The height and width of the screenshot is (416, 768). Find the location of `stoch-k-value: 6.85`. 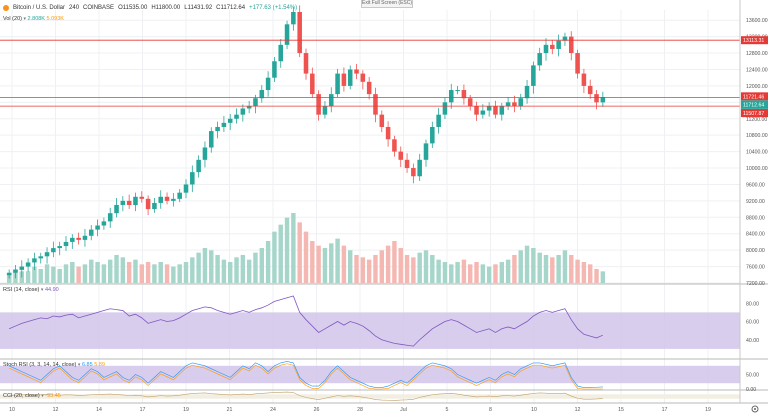

stoch-k-value: 6.85 is located at coordinates (87, 365).